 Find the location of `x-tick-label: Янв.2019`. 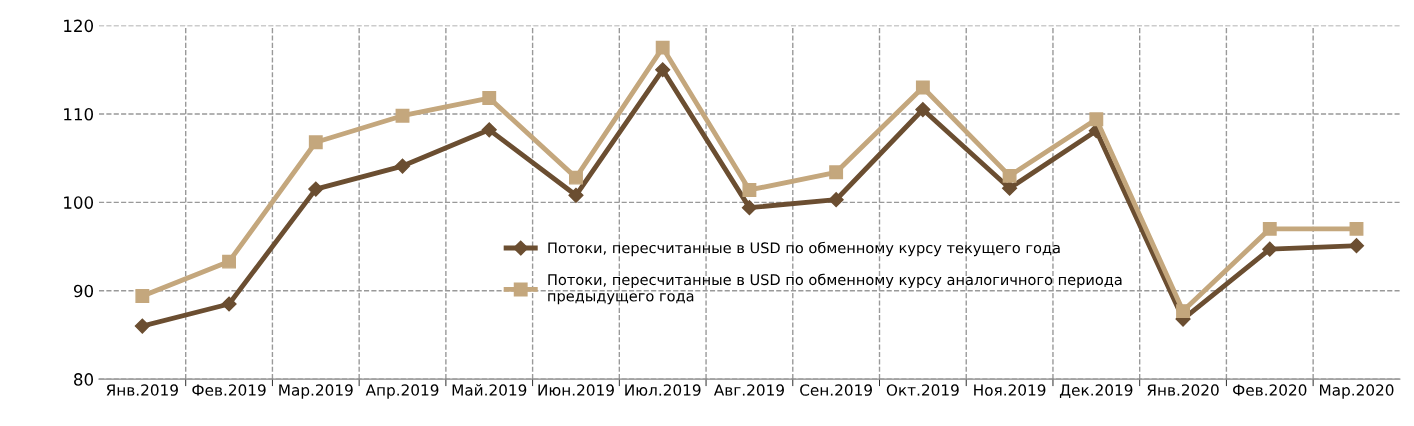

x-tick-label: Янв.2019 is located at coordinates (142, 390).